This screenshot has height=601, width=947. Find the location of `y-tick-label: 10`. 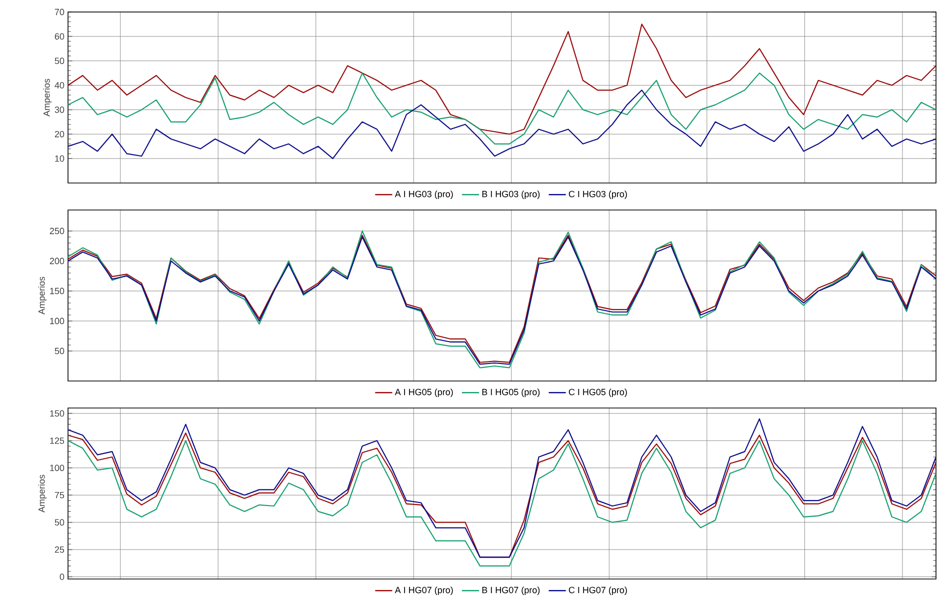

y-tick-label: 10 is located at coordinates (59, 158).